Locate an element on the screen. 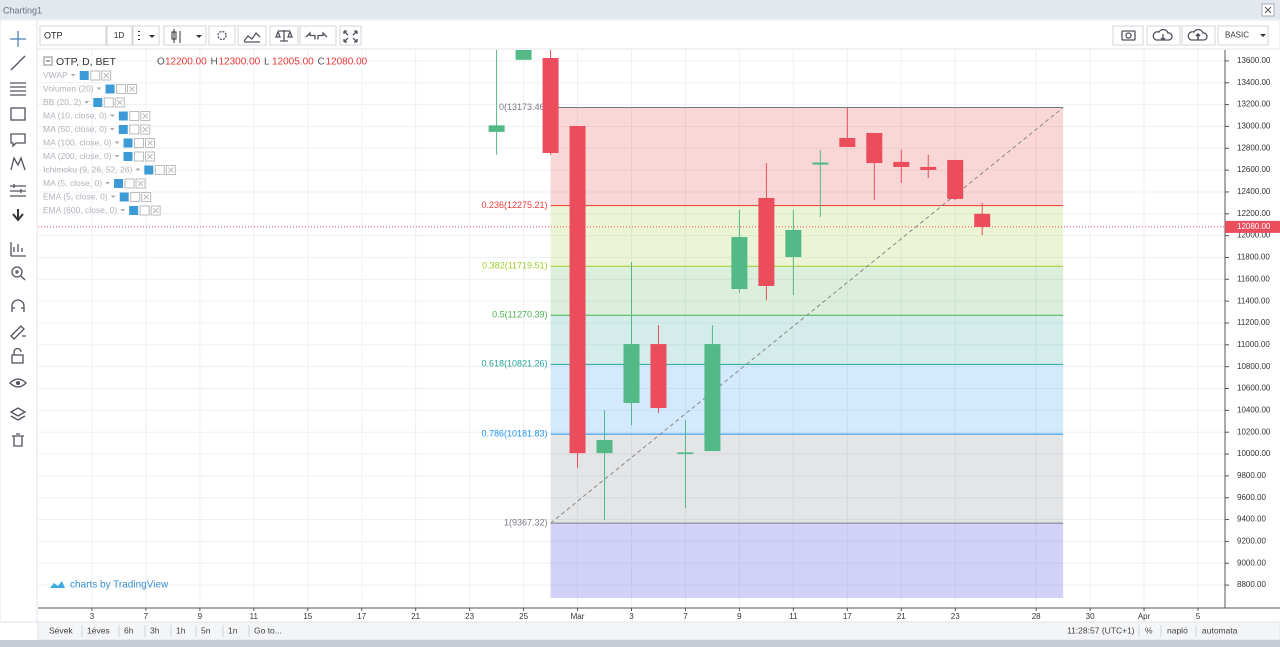 The height and width of the screenshot is (647, 1280). gear-icon is located at coordinates (222, 35).